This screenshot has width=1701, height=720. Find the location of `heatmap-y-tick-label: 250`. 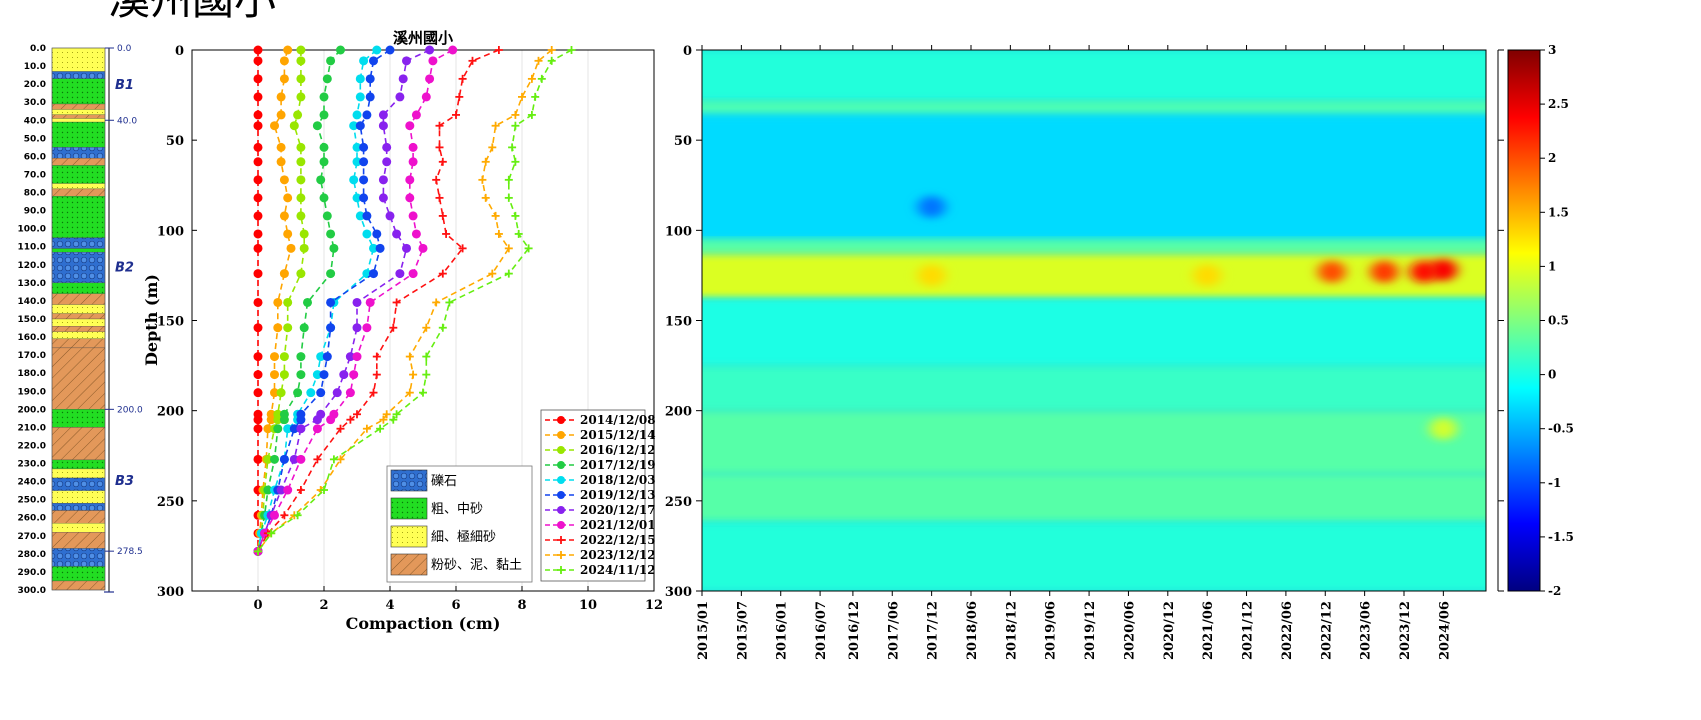

heatmap-y-tick-label: 250 is located at coordinates (678, 502).